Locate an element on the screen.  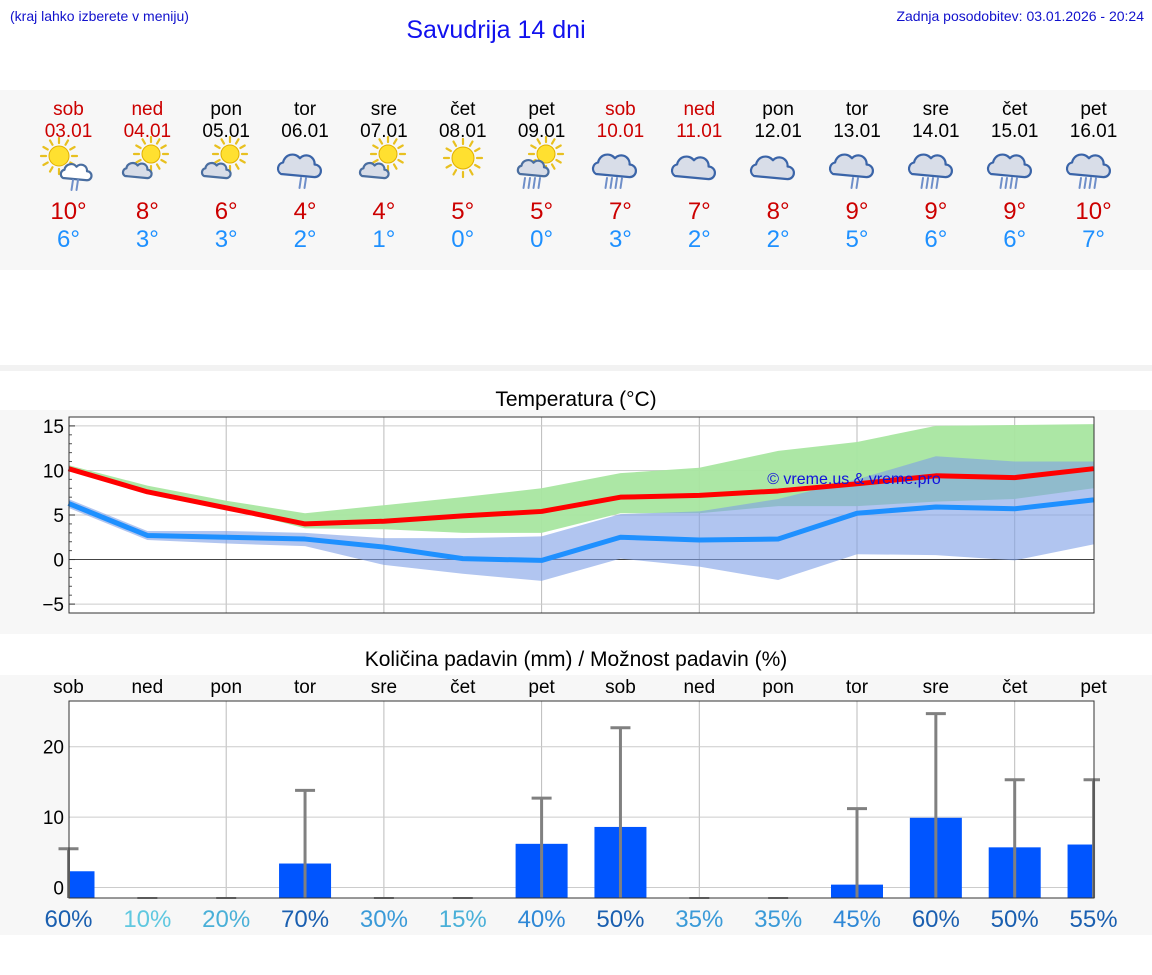
precip-probability: 40% is located at coordinates (542, 919).